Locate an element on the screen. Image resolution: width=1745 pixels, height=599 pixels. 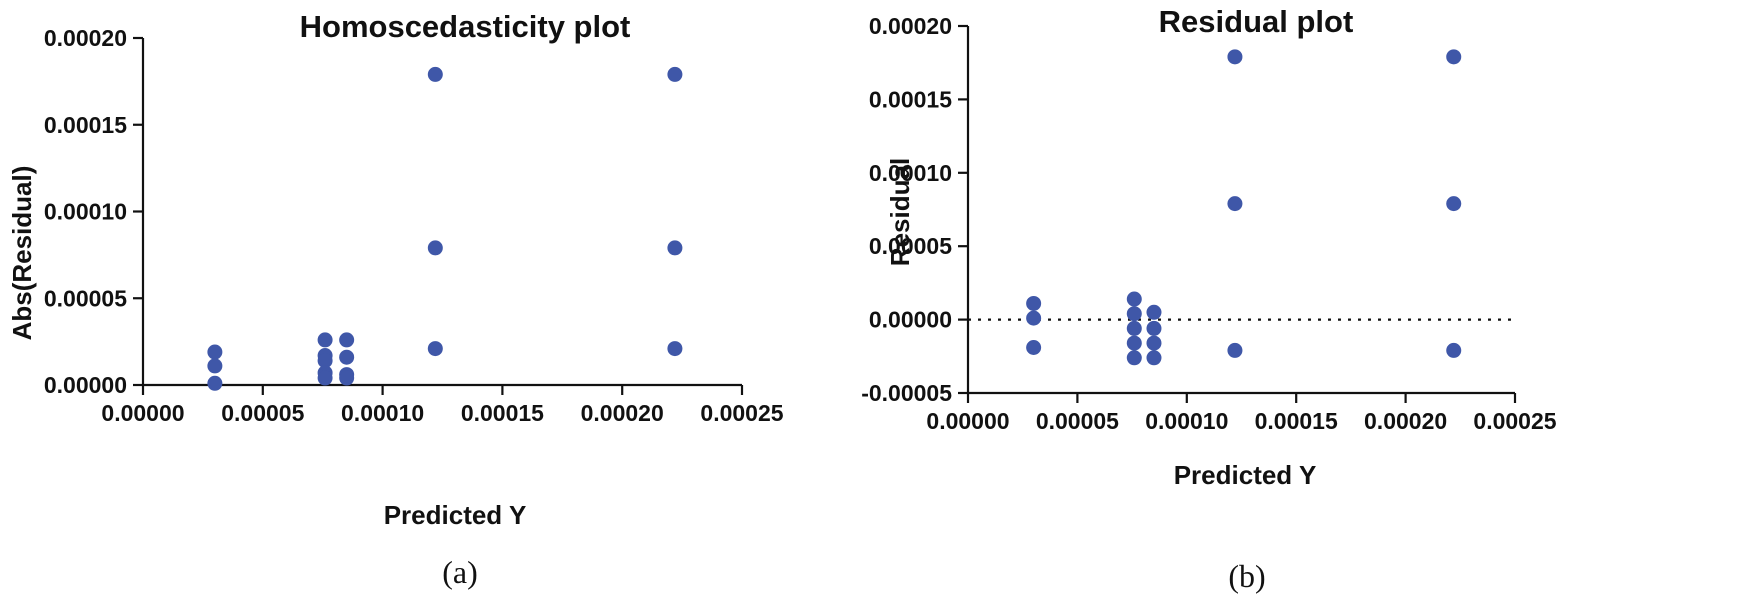
chart-title: Residual plot is located at coordinates (1256, 21).